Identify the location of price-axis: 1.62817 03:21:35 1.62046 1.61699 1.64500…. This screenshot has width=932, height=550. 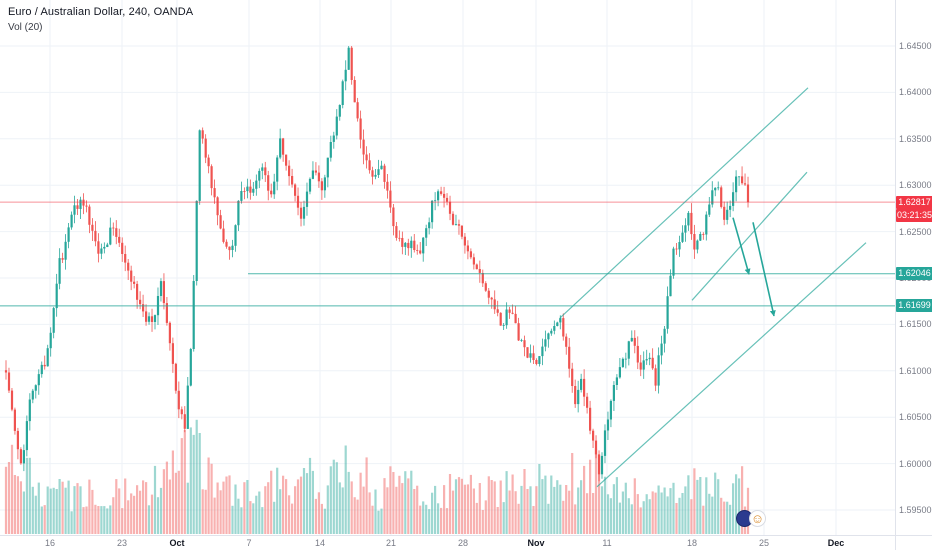
(913, 267).